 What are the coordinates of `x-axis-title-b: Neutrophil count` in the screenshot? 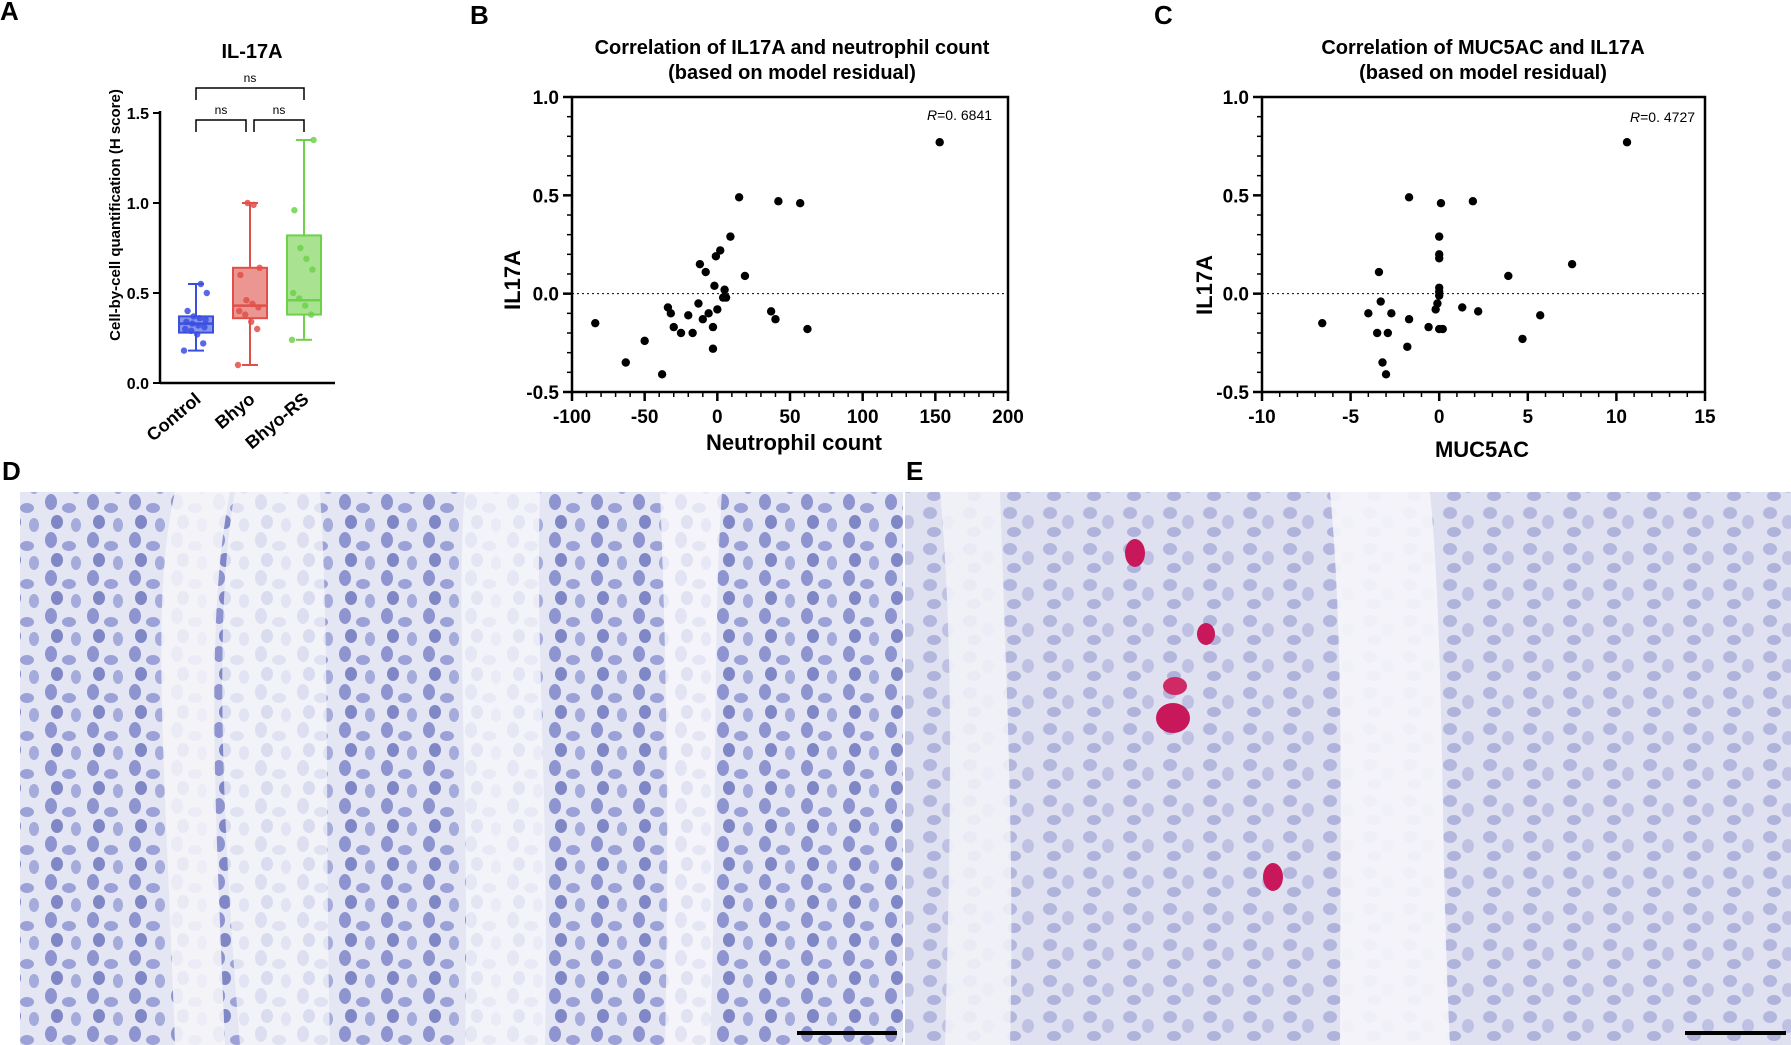 It's located at (794, 442).